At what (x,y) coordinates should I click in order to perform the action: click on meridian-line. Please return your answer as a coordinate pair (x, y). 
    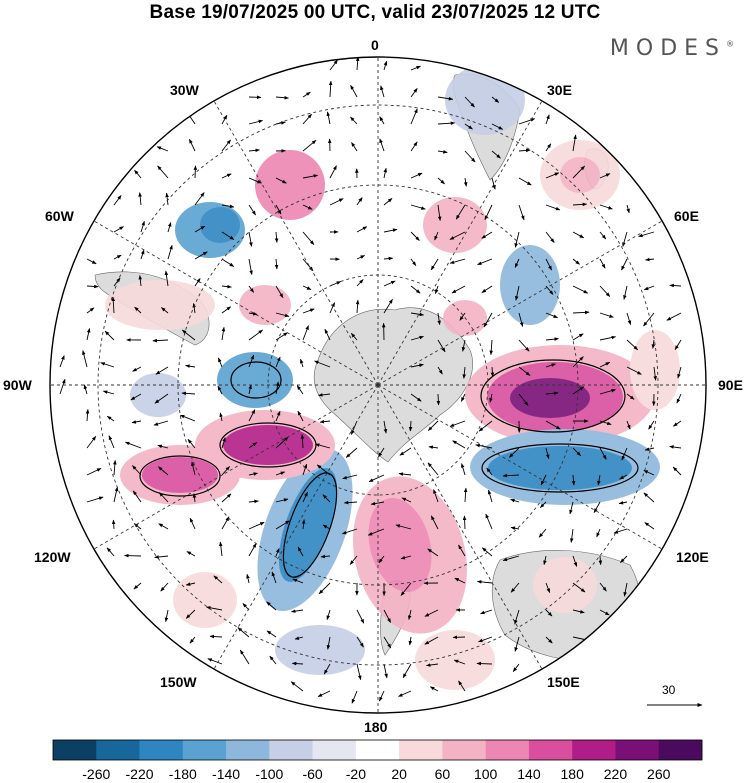
    Looking at the image, I should click on (236, 303).